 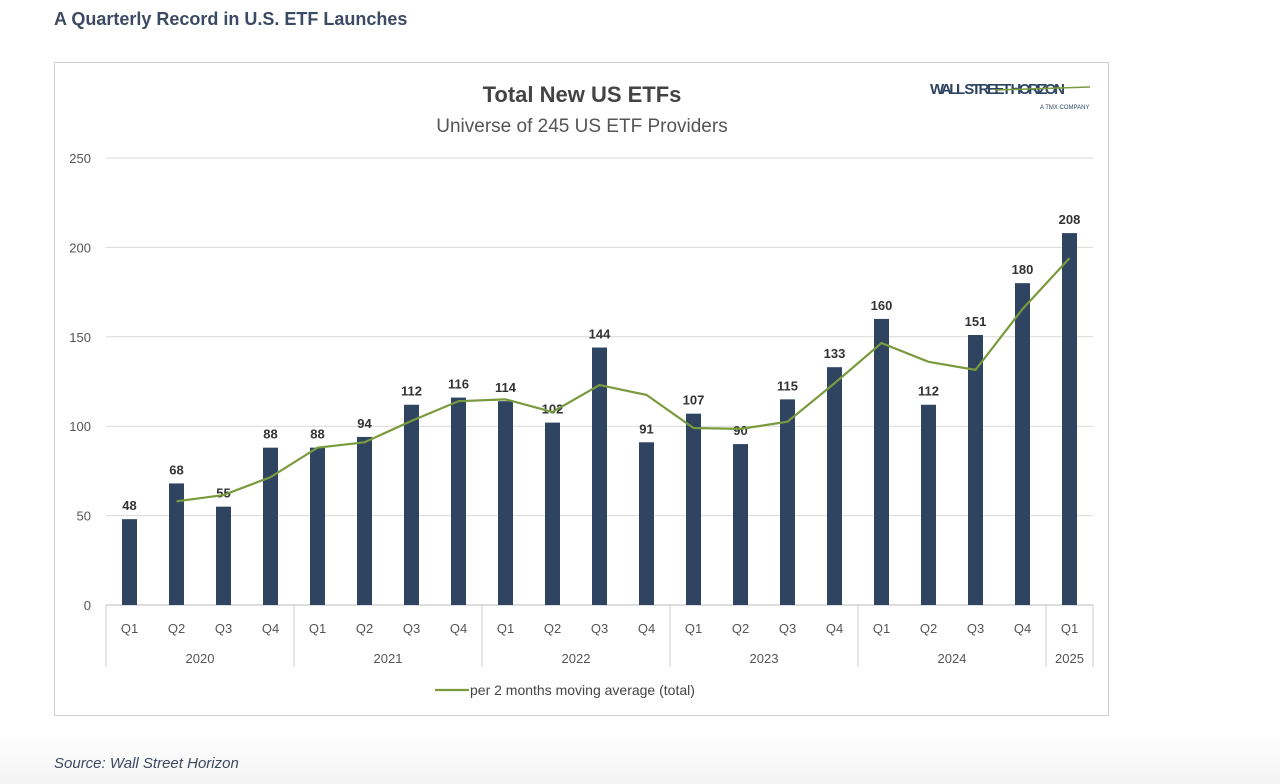 I want to click on chart-title: Total New US ETFs, so click(x=582, y=94).